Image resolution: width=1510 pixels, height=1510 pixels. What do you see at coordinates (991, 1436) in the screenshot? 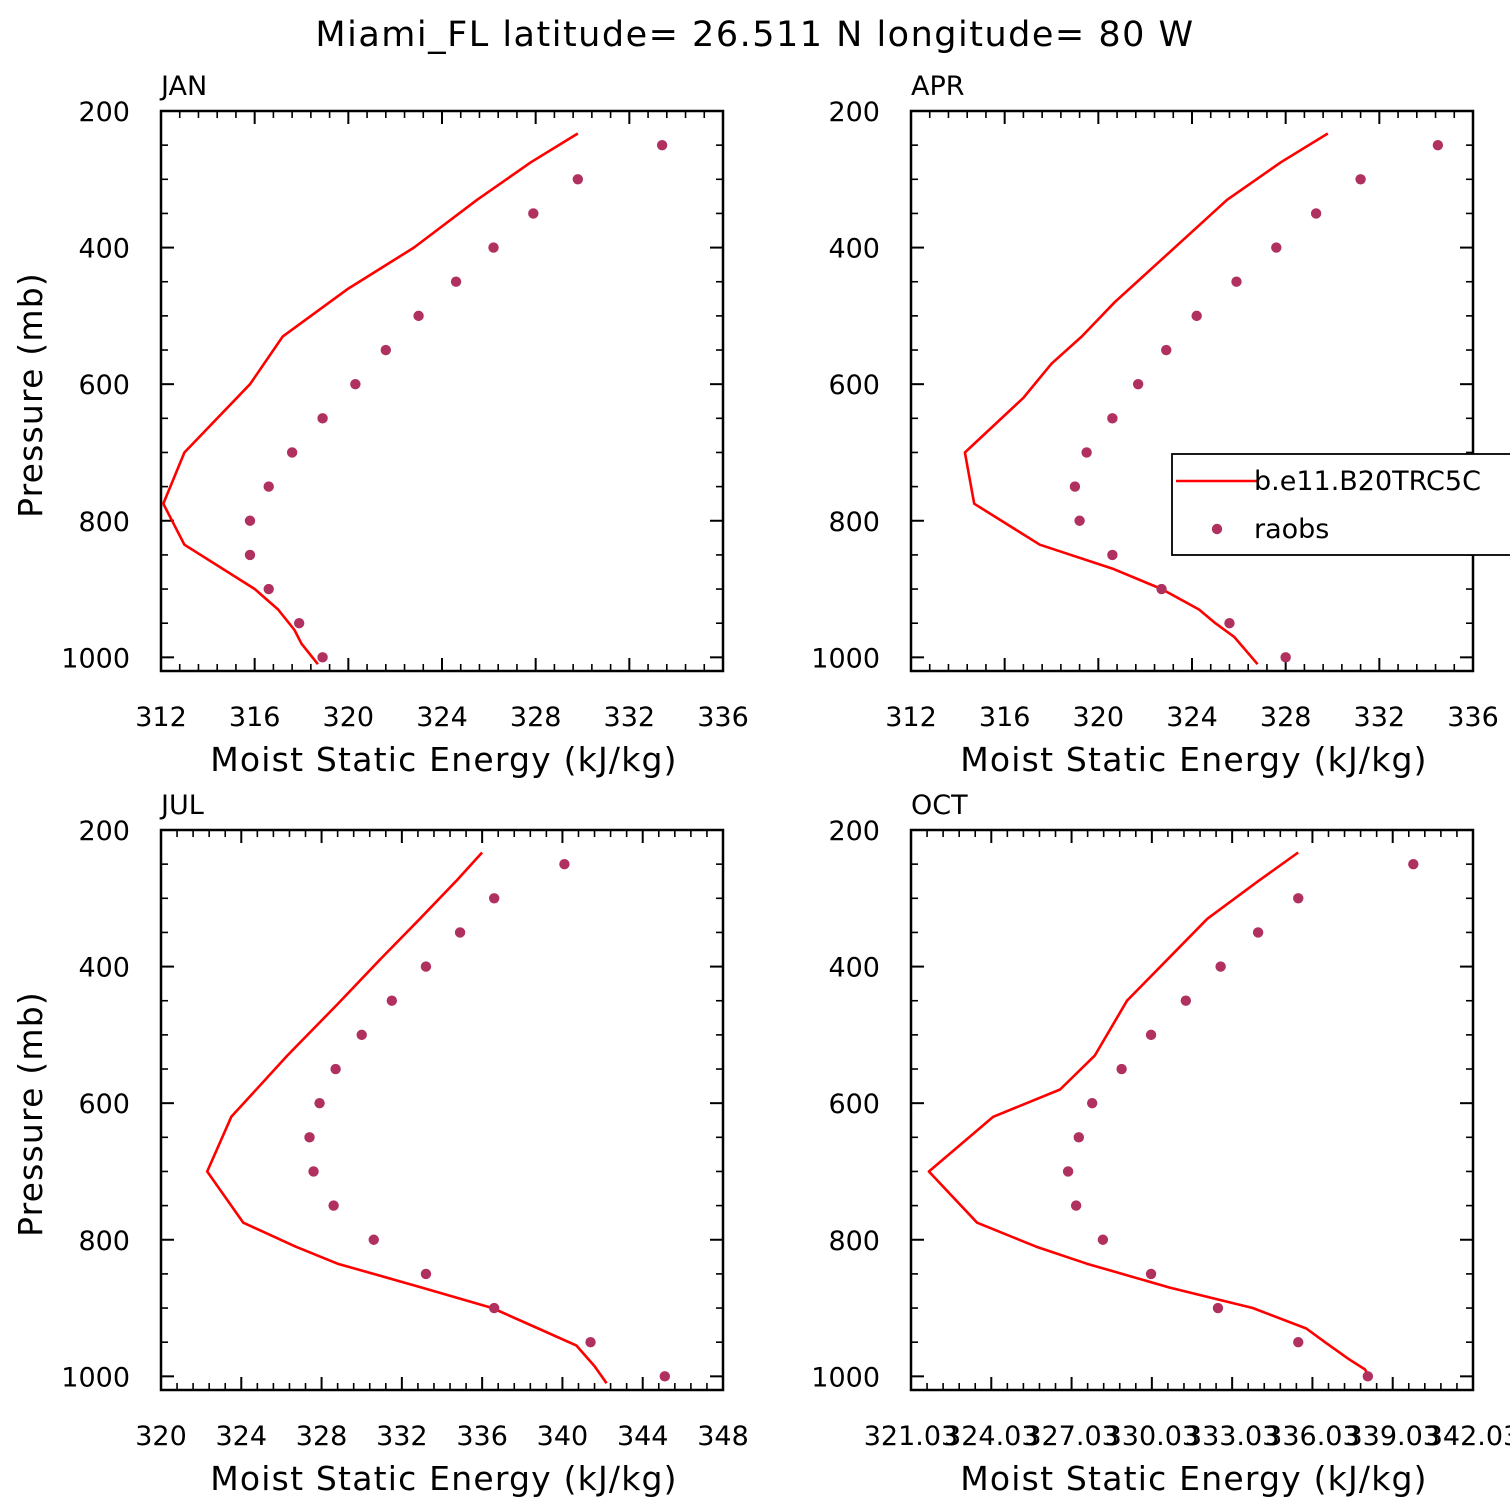
I see `x-tick-label: 324.03` at bounding box center [991, 1436].